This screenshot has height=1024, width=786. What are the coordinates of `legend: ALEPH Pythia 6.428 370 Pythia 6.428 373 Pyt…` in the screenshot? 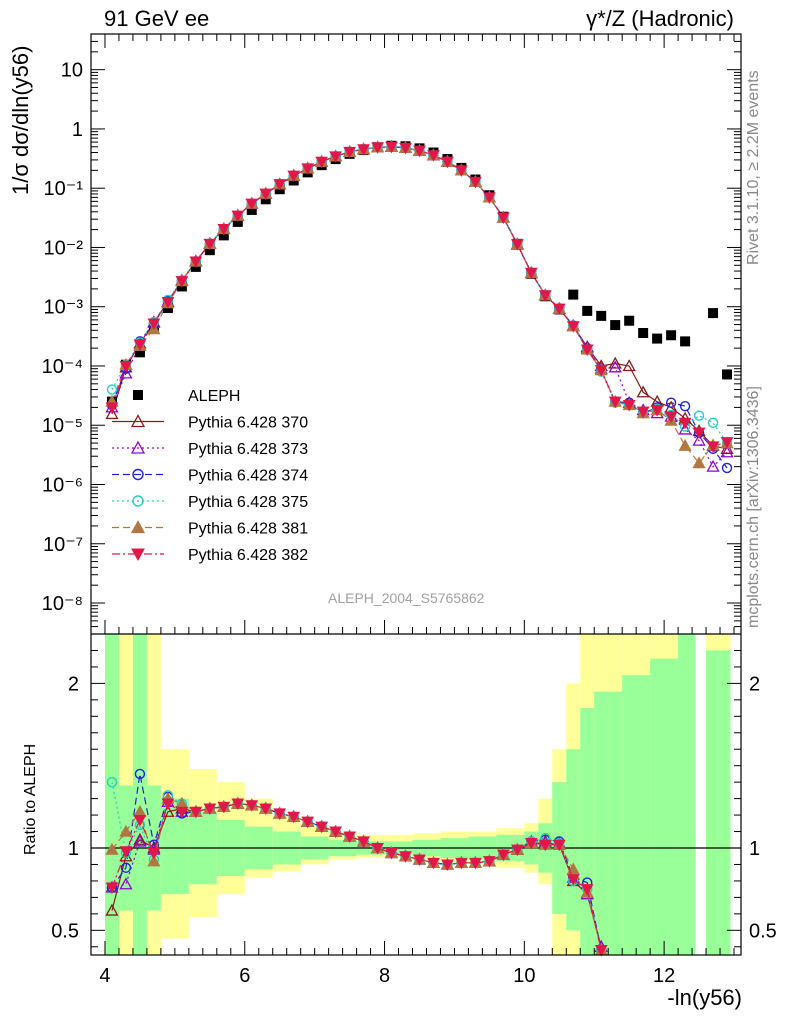 It's located at (210, 476).